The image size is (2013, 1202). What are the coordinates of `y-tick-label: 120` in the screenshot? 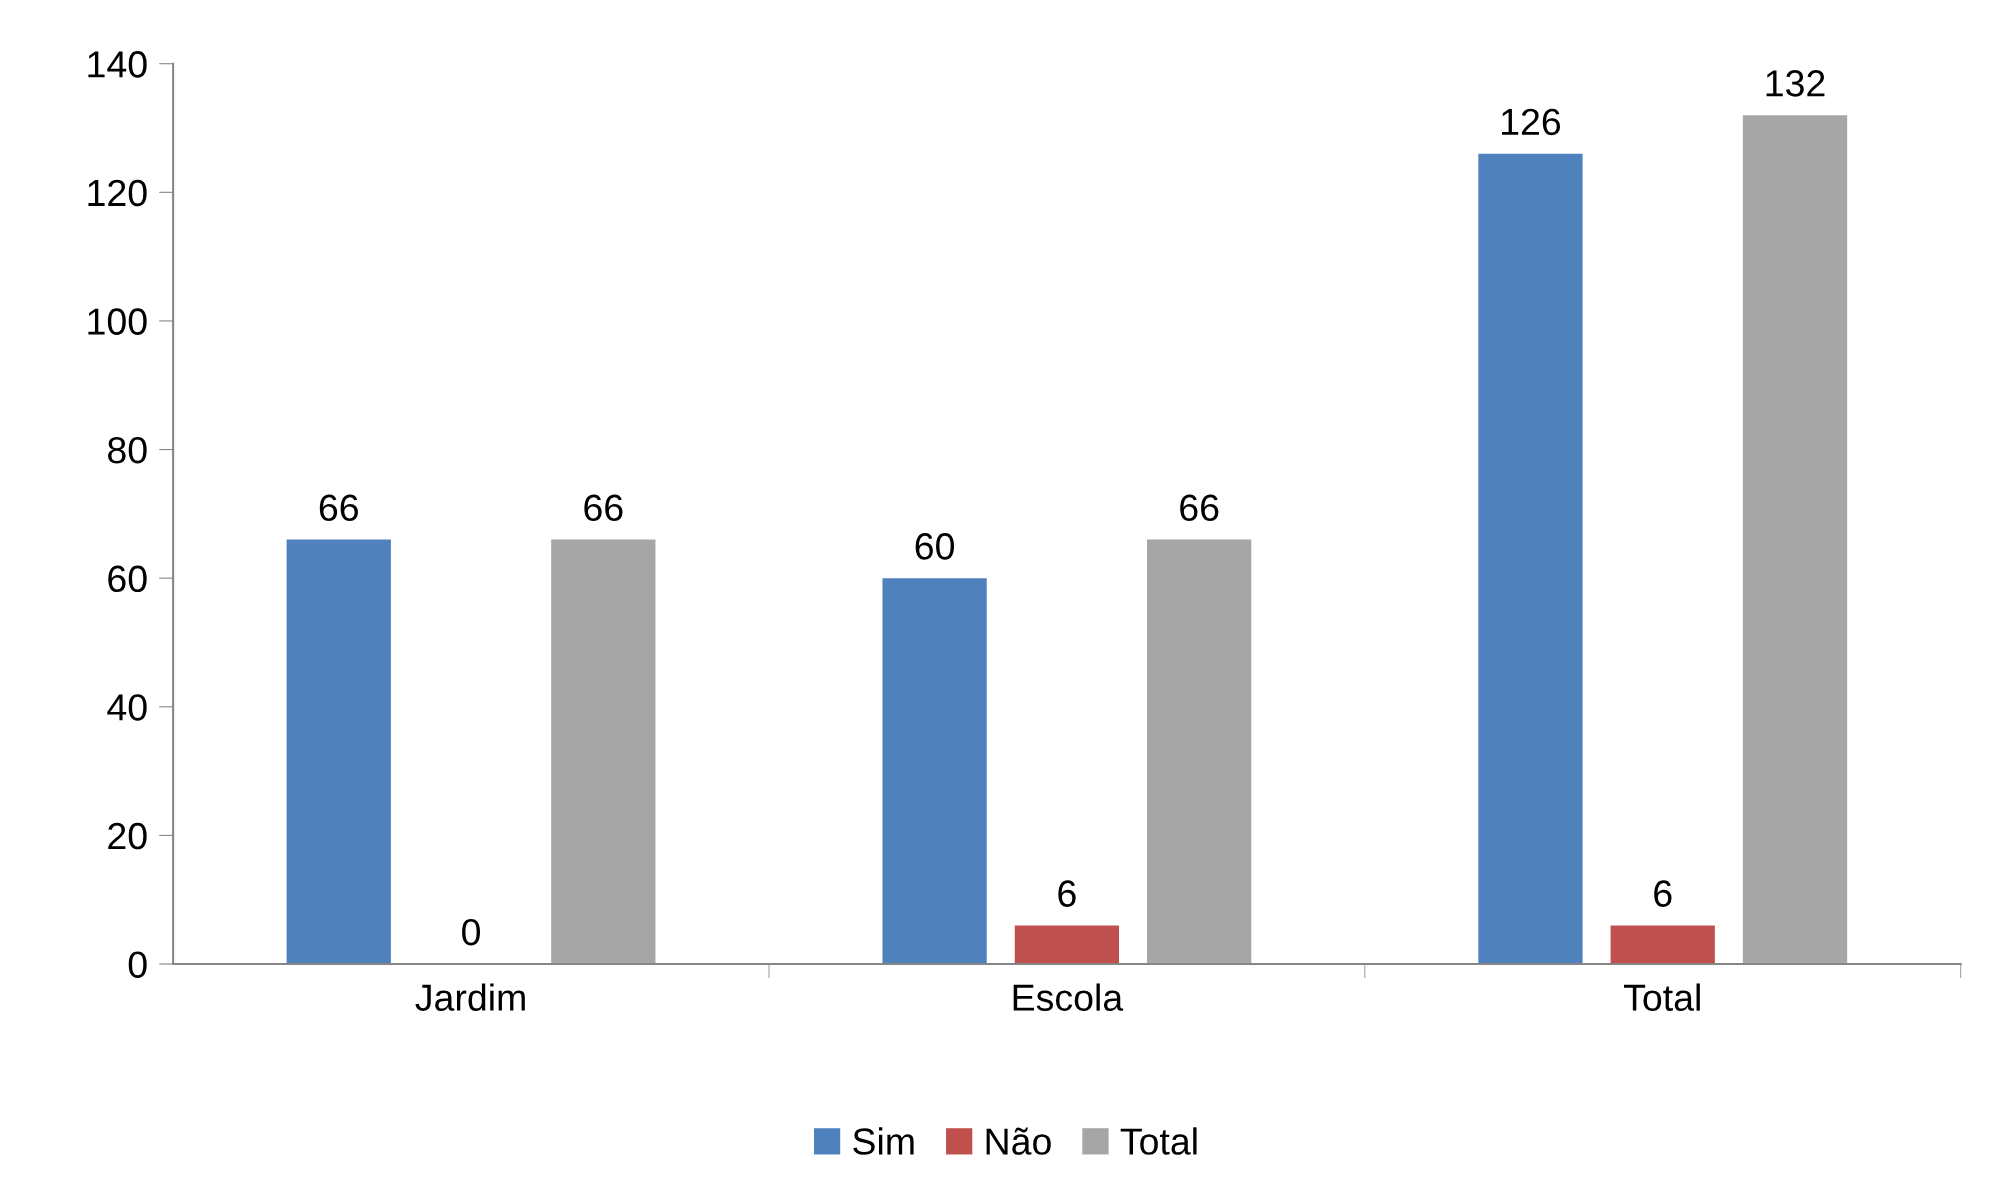 It's located at (117, 193).